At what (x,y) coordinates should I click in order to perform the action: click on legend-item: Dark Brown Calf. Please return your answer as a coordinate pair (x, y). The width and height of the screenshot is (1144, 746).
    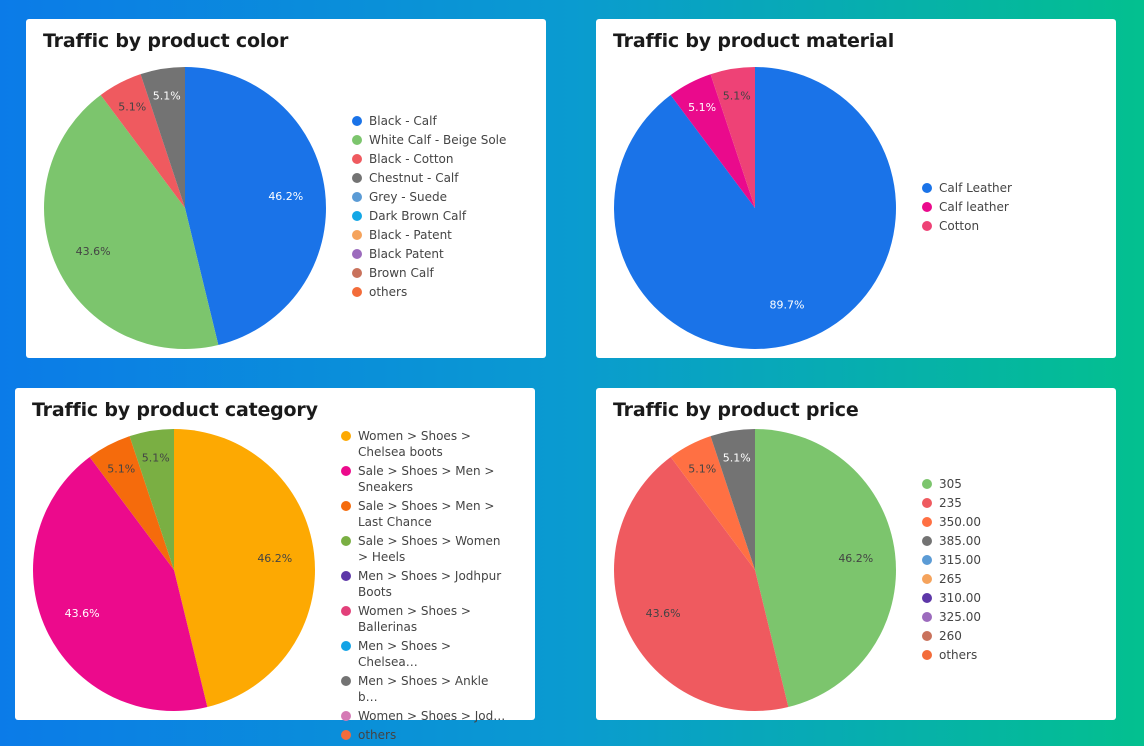
    Looking at the image, I should click on (429, 216).